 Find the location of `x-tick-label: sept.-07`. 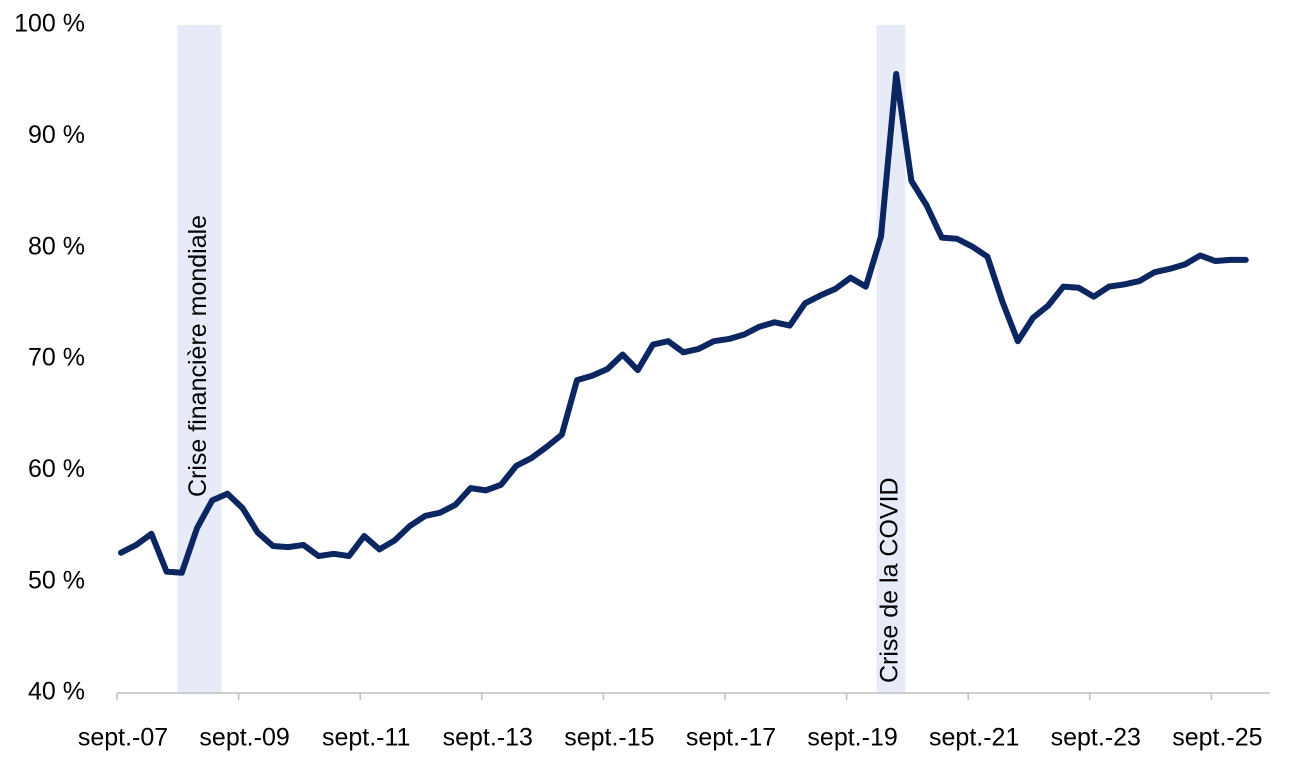

x-tick-label: sept.-07 is located at coordinates (123, 738).